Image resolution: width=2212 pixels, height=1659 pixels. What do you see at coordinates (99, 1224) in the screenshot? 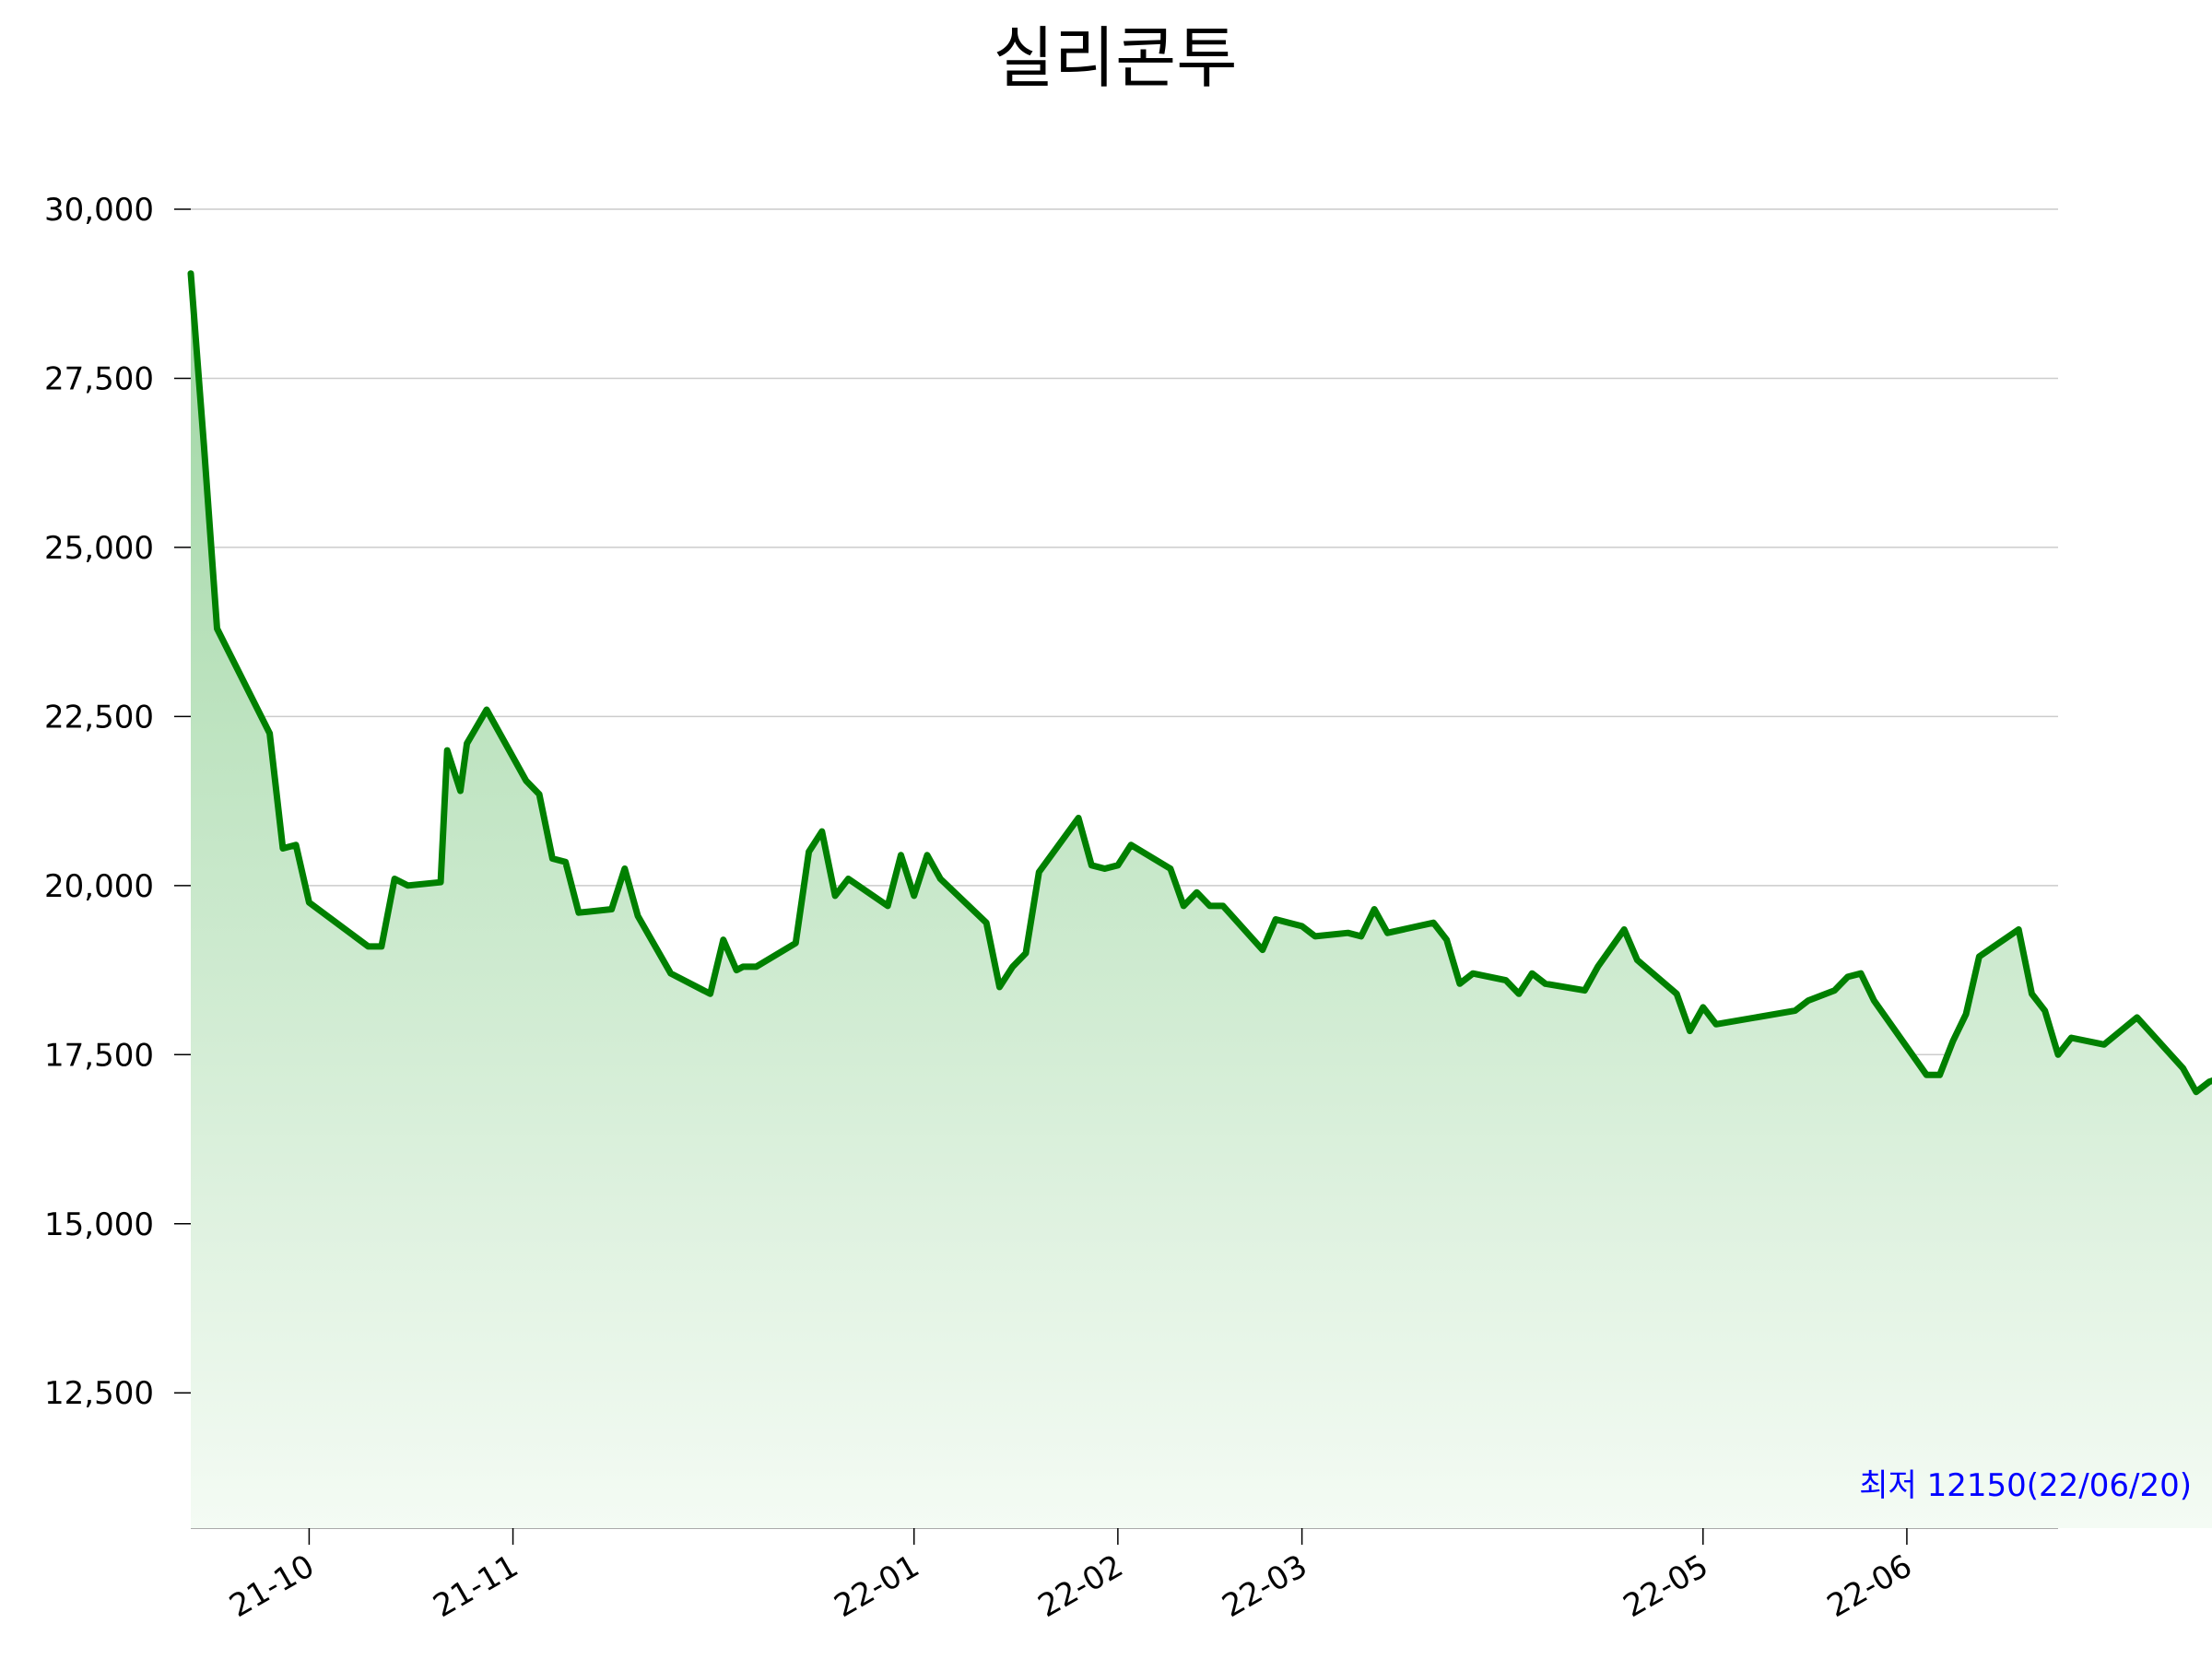
I see `y-tick-label: 15,000` at bounding box center [99, 1224].